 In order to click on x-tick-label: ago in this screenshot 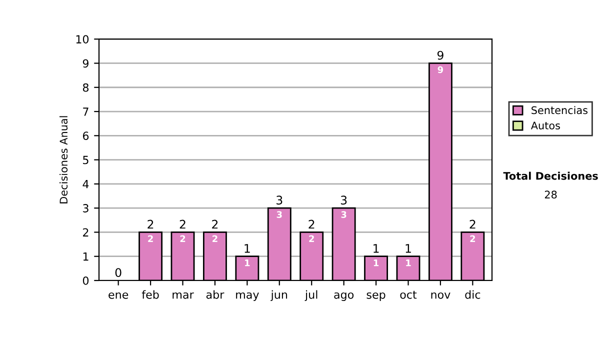, I will do `click(344, 296)`.